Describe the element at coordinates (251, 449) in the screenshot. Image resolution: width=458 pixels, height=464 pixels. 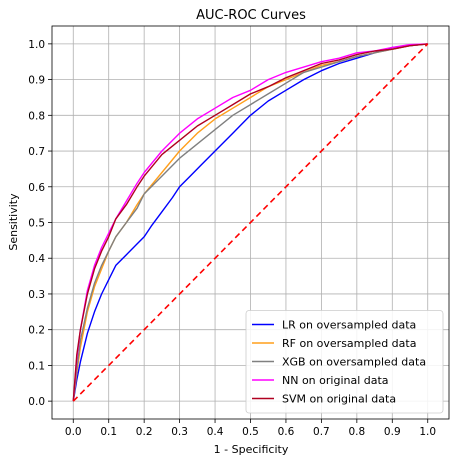
I see `x-axis-label: 1 - Specificity` at that location.